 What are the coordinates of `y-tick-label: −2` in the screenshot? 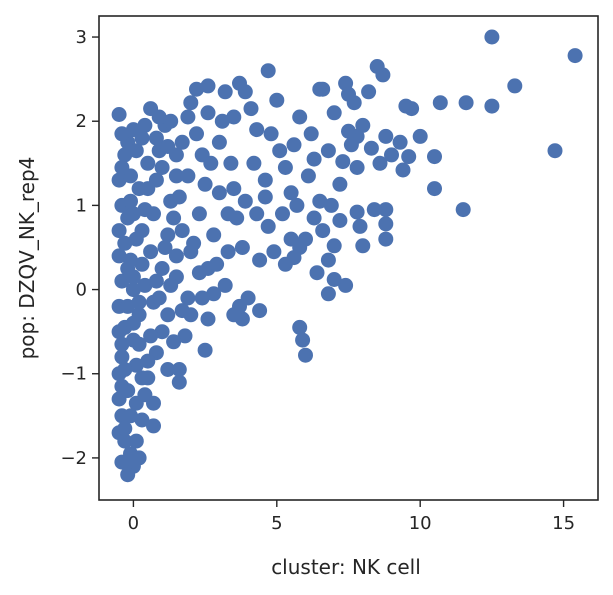 It's located at (73, 458).